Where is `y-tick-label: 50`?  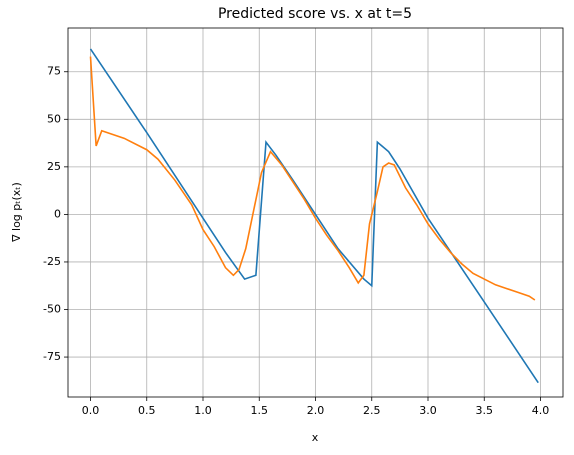
y-tick-label: 50 is located at coordinates (54, 118).